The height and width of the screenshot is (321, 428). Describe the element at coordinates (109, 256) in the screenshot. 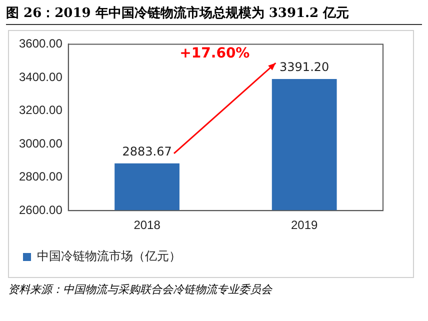

I see `legend-label: 中国冷链物流市场（亿元）` at that location.